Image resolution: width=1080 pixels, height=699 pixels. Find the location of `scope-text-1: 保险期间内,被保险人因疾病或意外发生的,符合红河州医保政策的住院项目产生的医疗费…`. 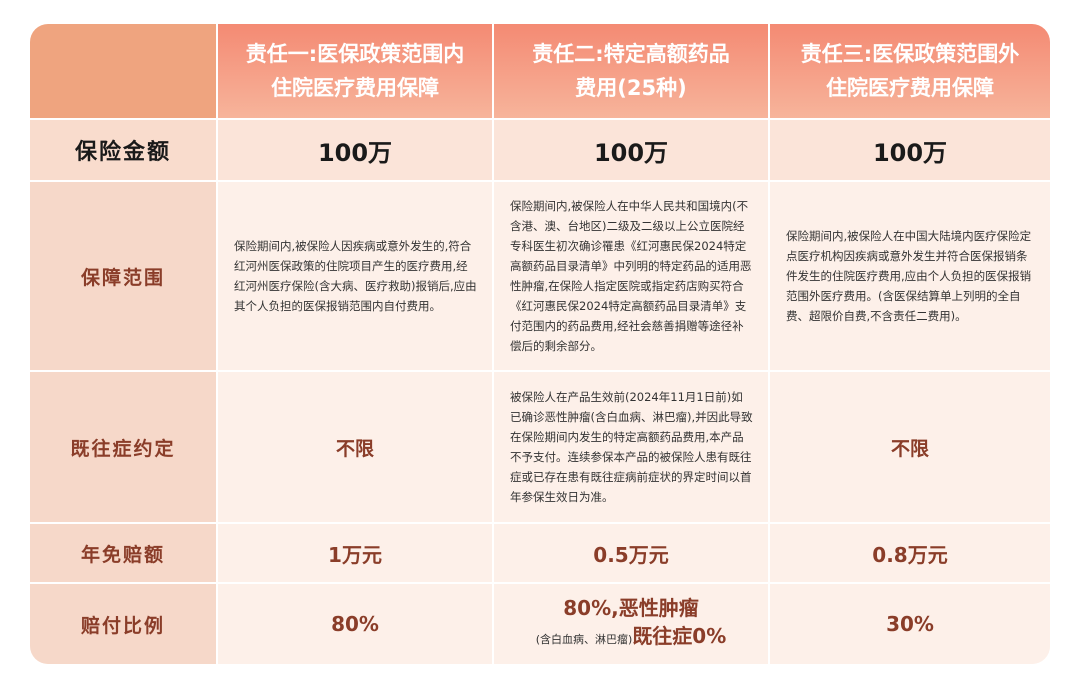

scope-text-1: 保险期间内,被保险人因疾病或意外发生的,符合红河州医保政策的住院项目产生的医疗费… is located at coordinates (356, 277).